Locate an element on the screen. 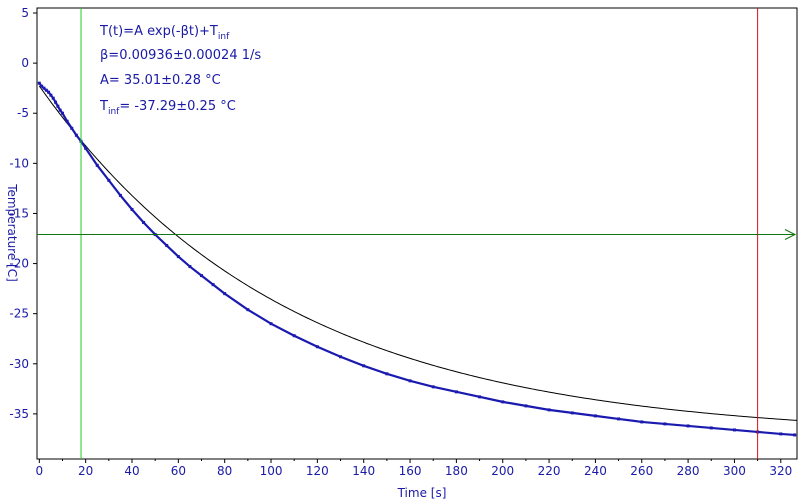  x-tick-label: 80 is located at coordinates (224, 471).